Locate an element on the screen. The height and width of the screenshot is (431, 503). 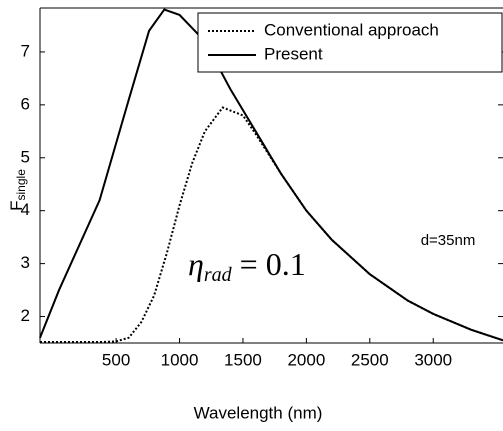
y-axis-label: Fsingle is located at coordinates (17, 190).